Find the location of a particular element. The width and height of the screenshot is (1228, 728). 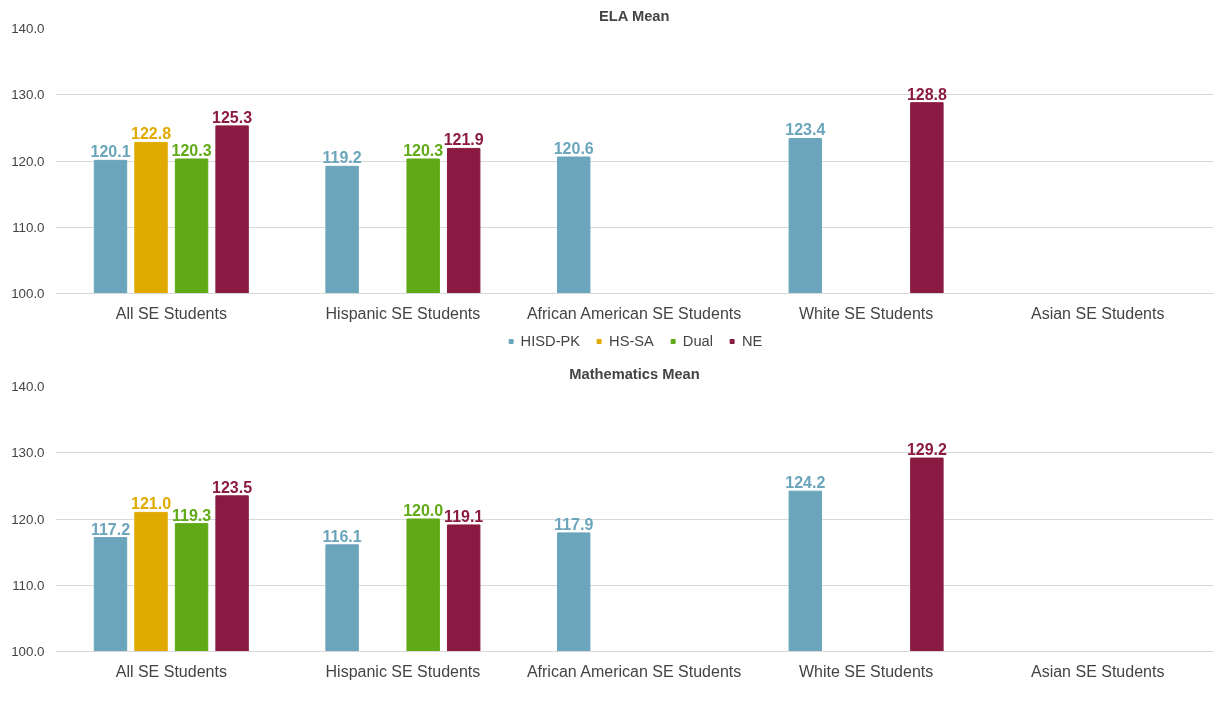

data-label: 119.2 is located at coordinates (342, 158).